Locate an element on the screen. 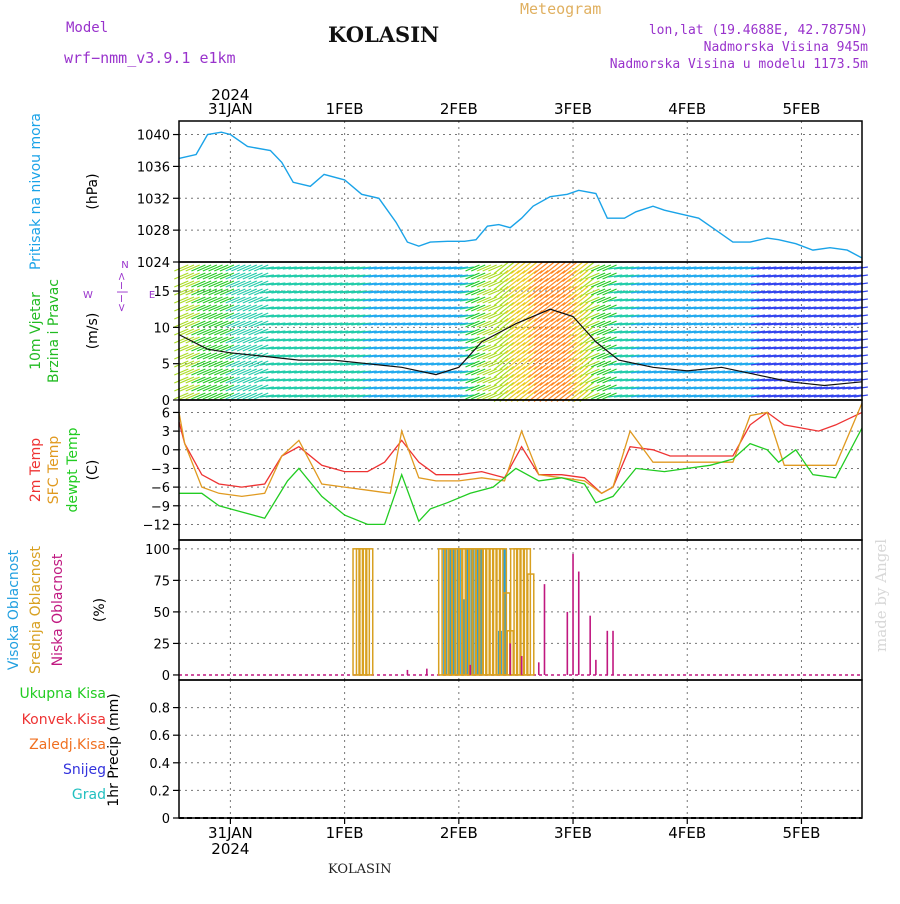  panel-frame-temperature is located at coordinates (520, 470).